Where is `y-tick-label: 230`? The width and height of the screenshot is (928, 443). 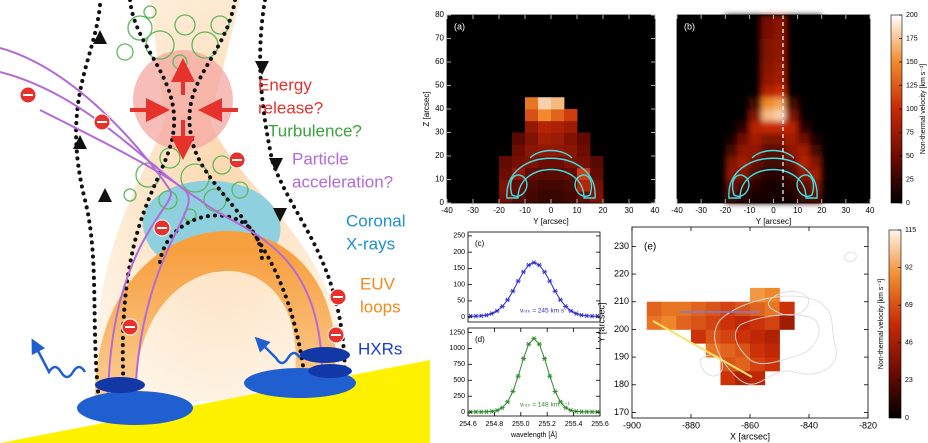 y-tick-label: 230 is located at coordinates (621, 246).